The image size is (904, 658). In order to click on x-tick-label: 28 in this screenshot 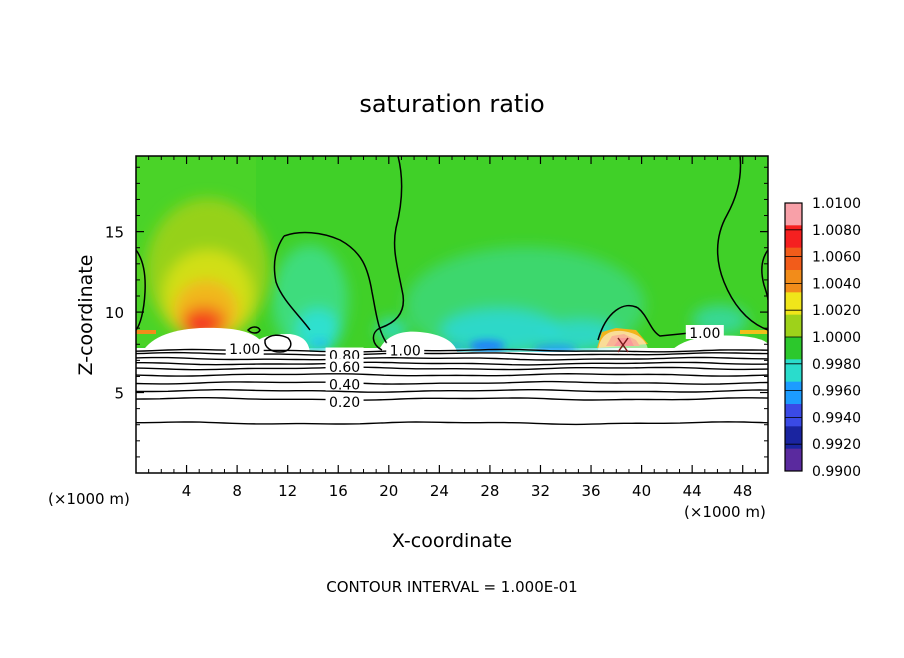, I will do `click(489, 491)`.